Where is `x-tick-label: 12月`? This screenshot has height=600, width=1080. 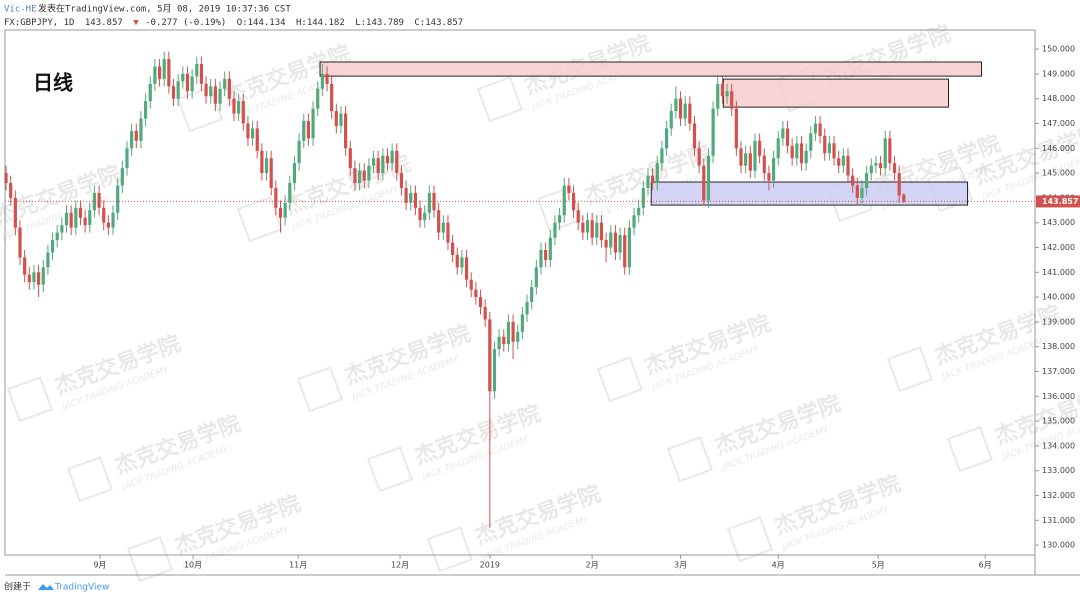 x-tick-label: 12月 is located at coordinates (400, 565).